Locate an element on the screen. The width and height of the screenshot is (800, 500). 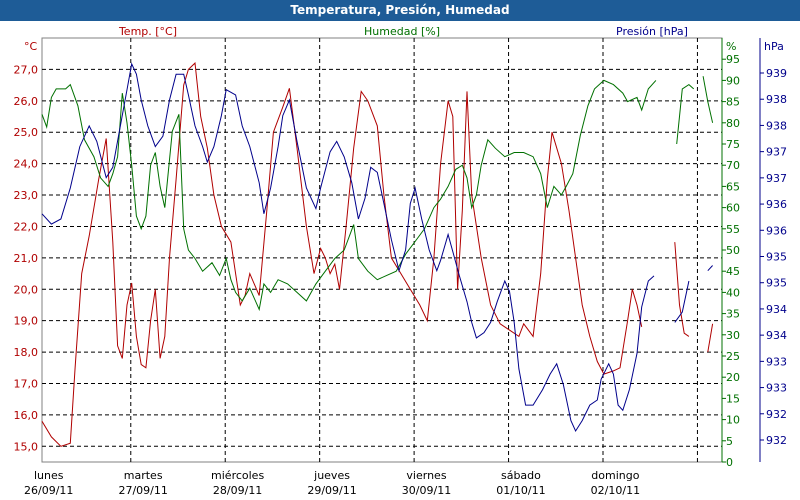
x-tick-date: 27/09/11 is located at coordinates (142, 490).